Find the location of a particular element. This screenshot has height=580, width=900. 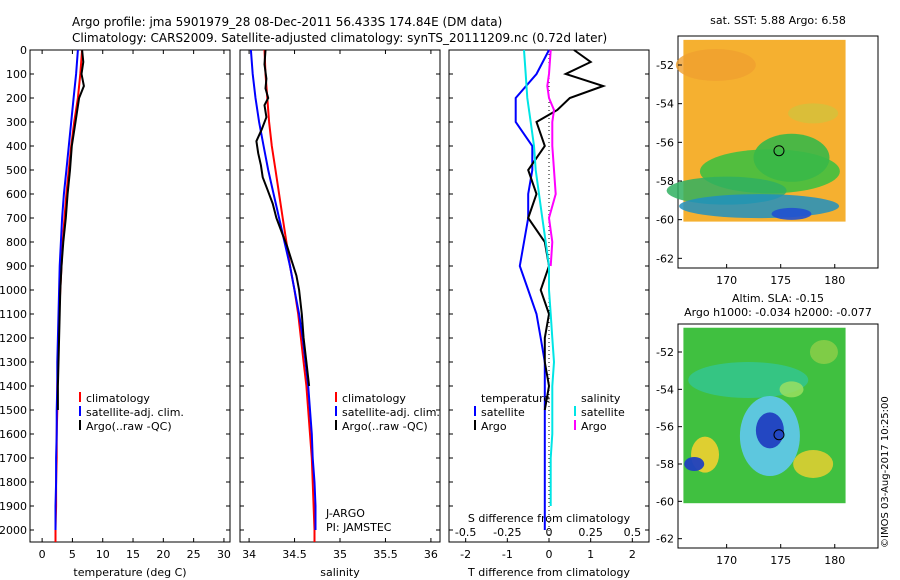

y-tick-label: 400 is located at coordinates (16, 146).